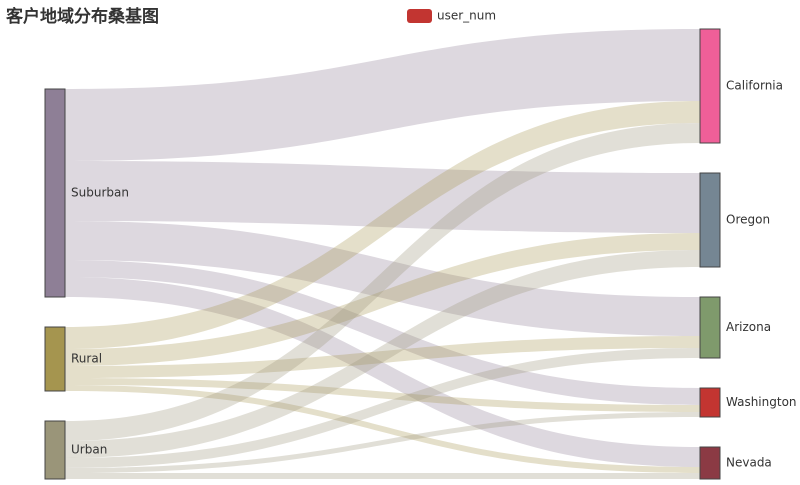 This screenshot has width=800, height=485. What do you see at coordinates (748, 327) in the screenshot?
I see `node-label: Arizona` at bounding box center [748, 327].